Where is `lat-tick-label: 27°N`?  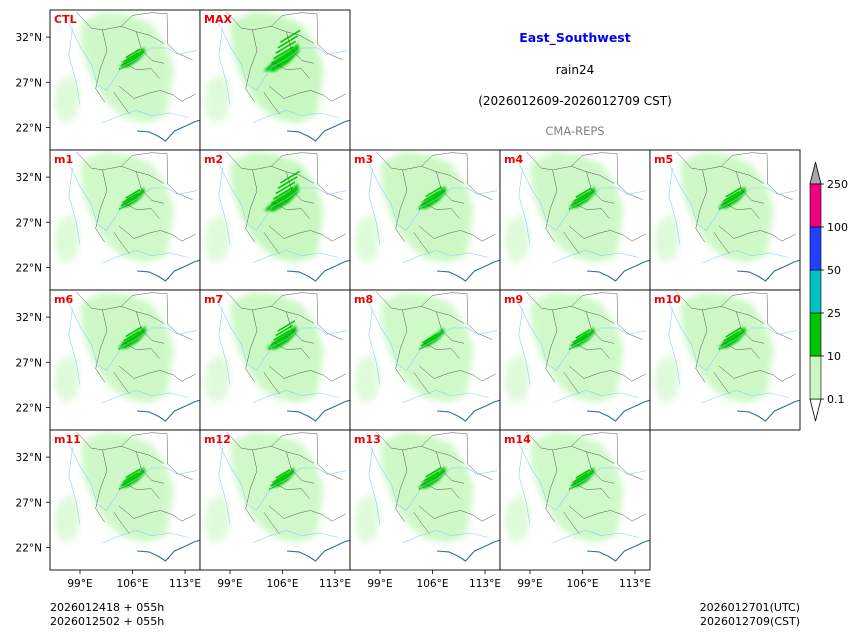
lat-tick-label: 27°N is located at coordinates (29, 83).